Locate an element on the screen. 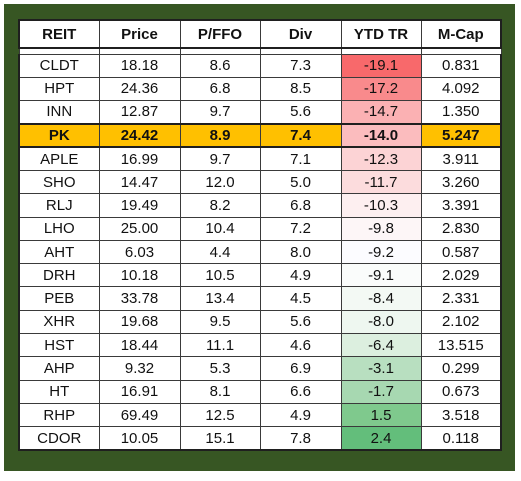  cell-div: 7.1 is located at coordinates (300, 158).